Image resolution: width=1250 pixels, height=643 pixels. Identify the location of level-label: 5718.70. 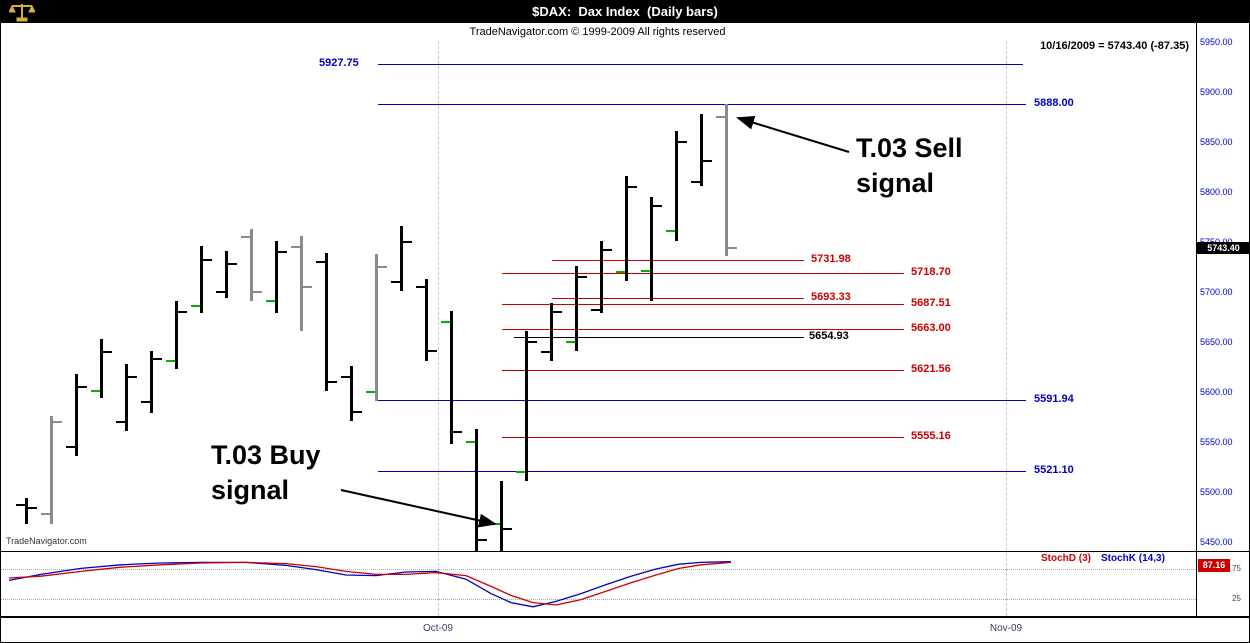
(931, 272).